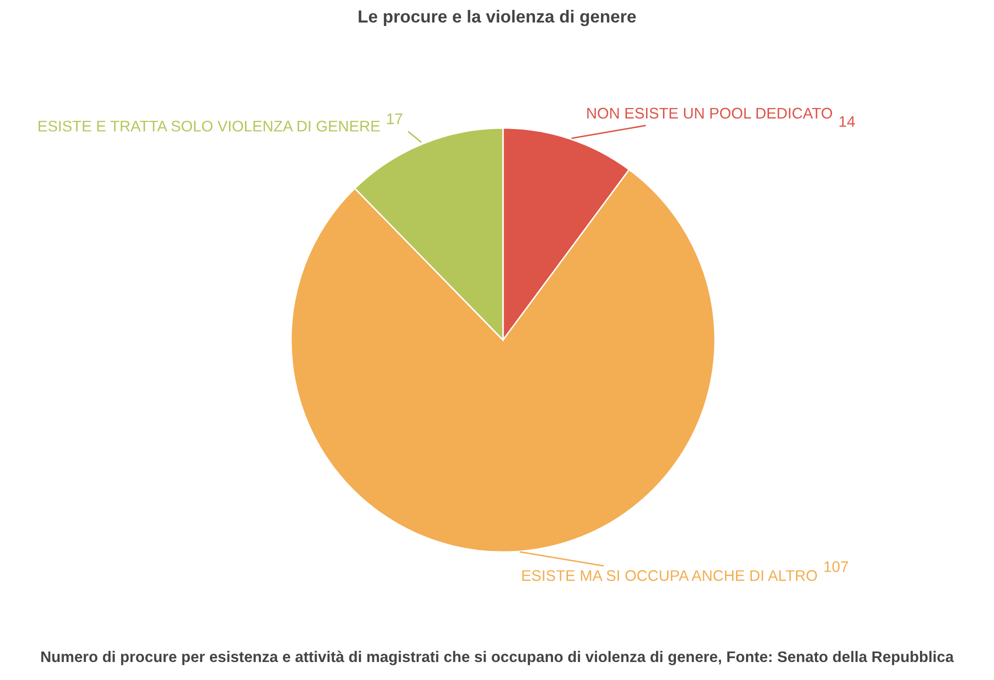 The image size is (994, 680). What do you see at coordinates (394, 119) in the screenshot?
I see `data-label: 17` at bounding box center [394, 119].